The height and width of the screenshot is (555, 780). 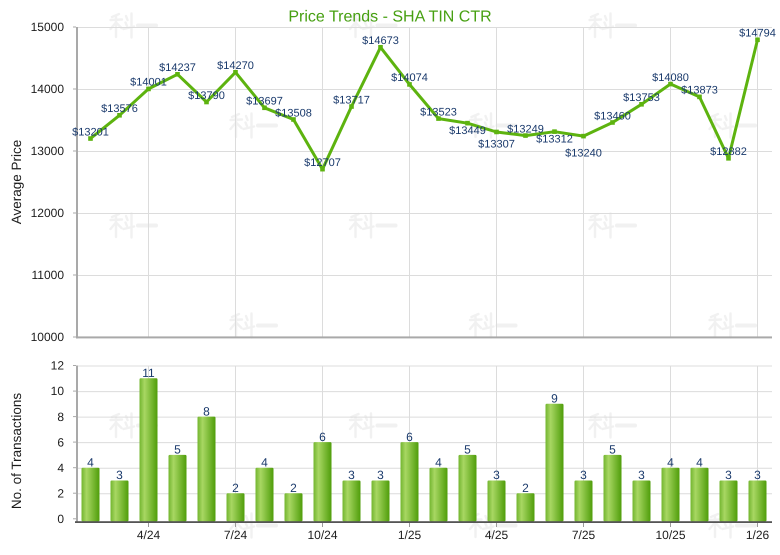 I want to click on svg-text: 12000, so click(x=48, y=213).